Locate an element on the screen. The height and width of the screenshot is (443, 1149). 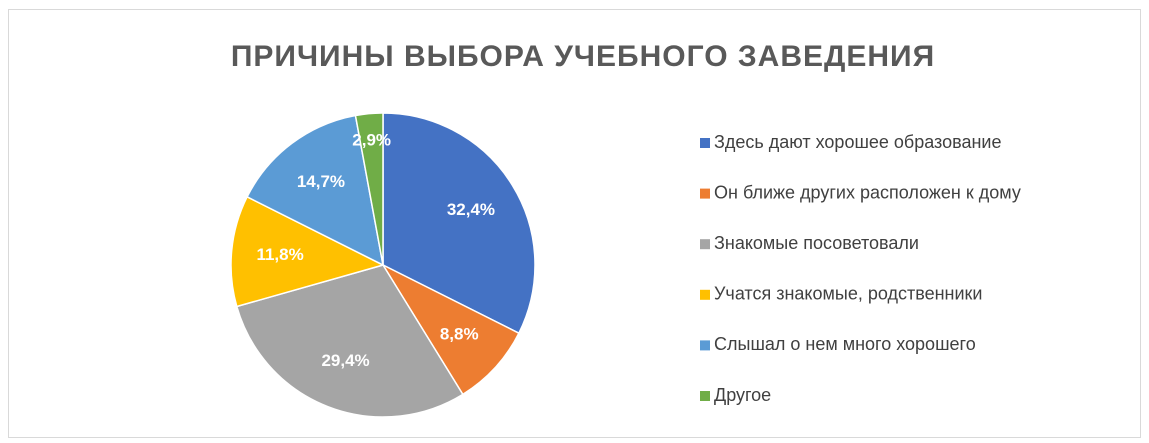
legend-label: Здесь дают хорошее образование is located at coordinates (858, 142).